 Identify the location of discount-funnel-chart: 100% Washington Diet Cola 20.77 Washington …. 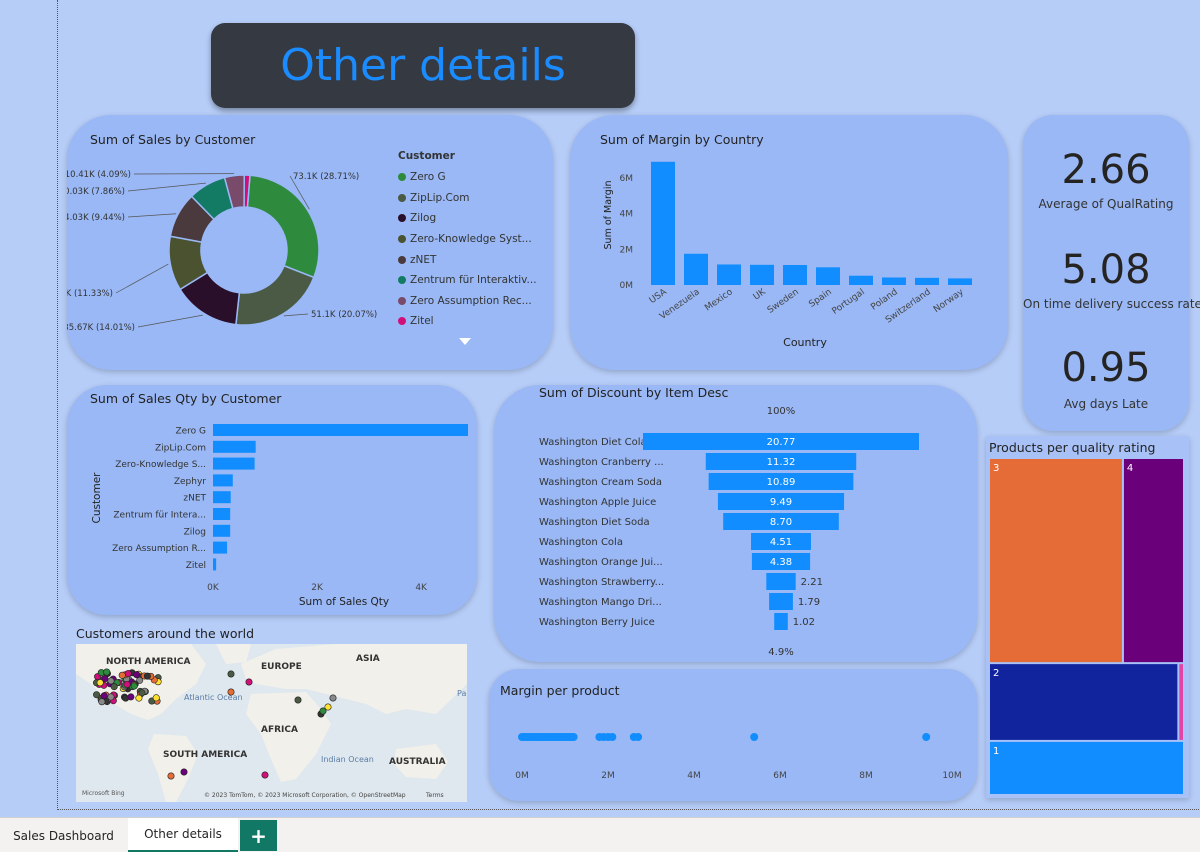
(735, 530).